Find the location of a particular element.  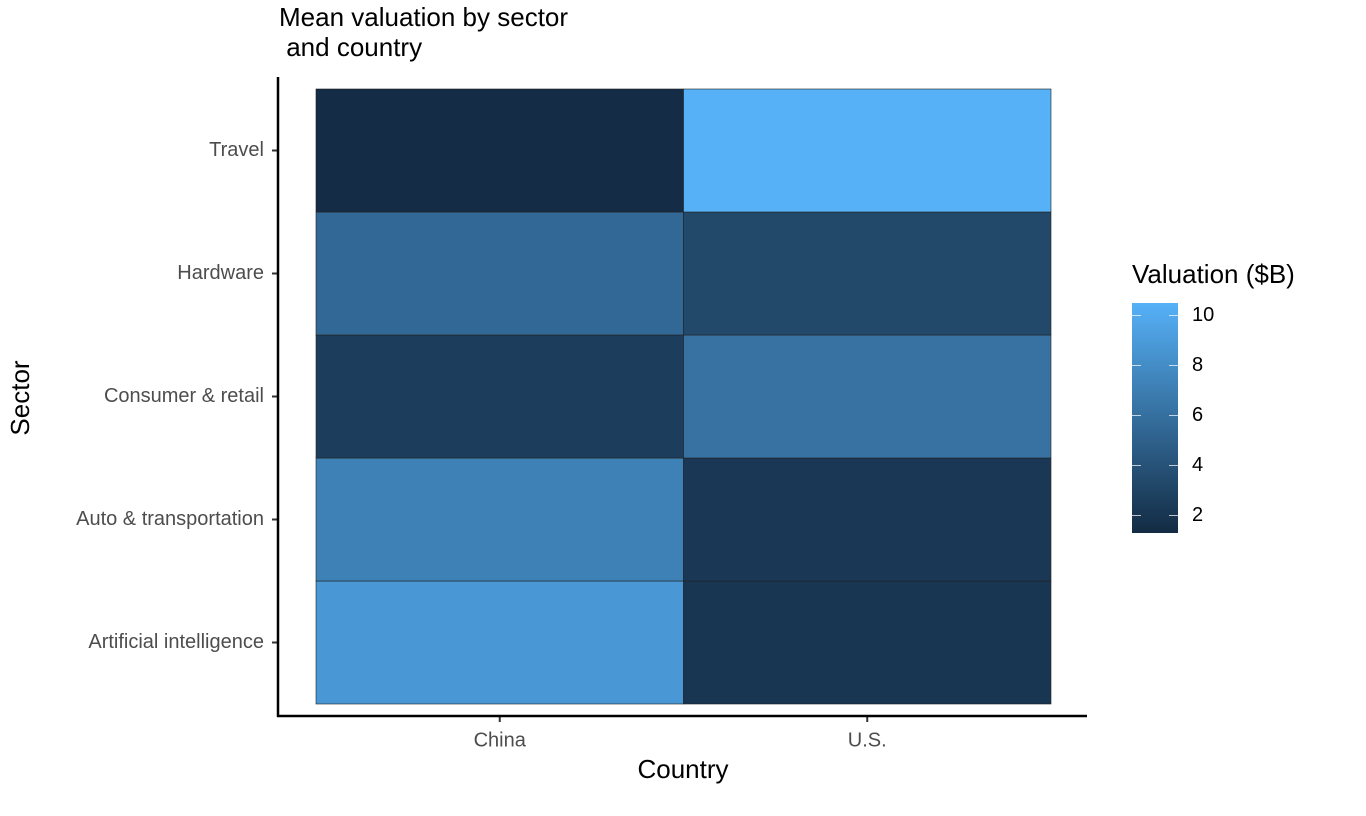

y-tick-label: Consumer & retail is located at coordinates (184, 396).